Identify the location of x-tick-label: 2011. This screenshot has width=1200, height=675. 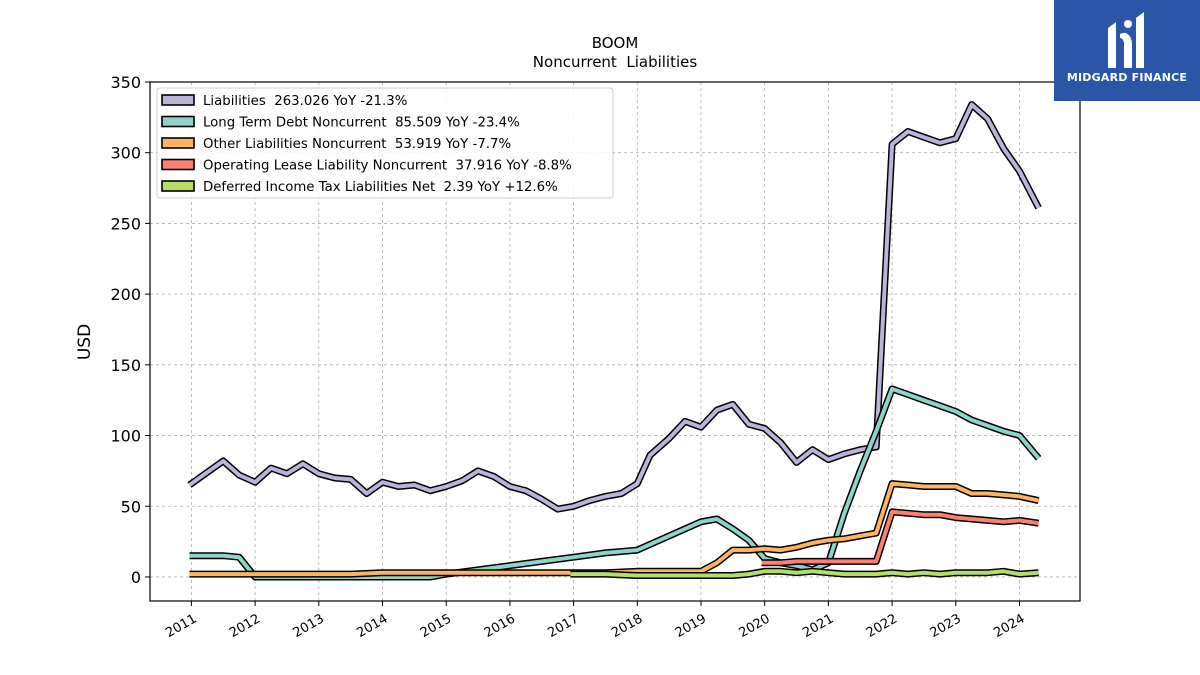
(181, 626).